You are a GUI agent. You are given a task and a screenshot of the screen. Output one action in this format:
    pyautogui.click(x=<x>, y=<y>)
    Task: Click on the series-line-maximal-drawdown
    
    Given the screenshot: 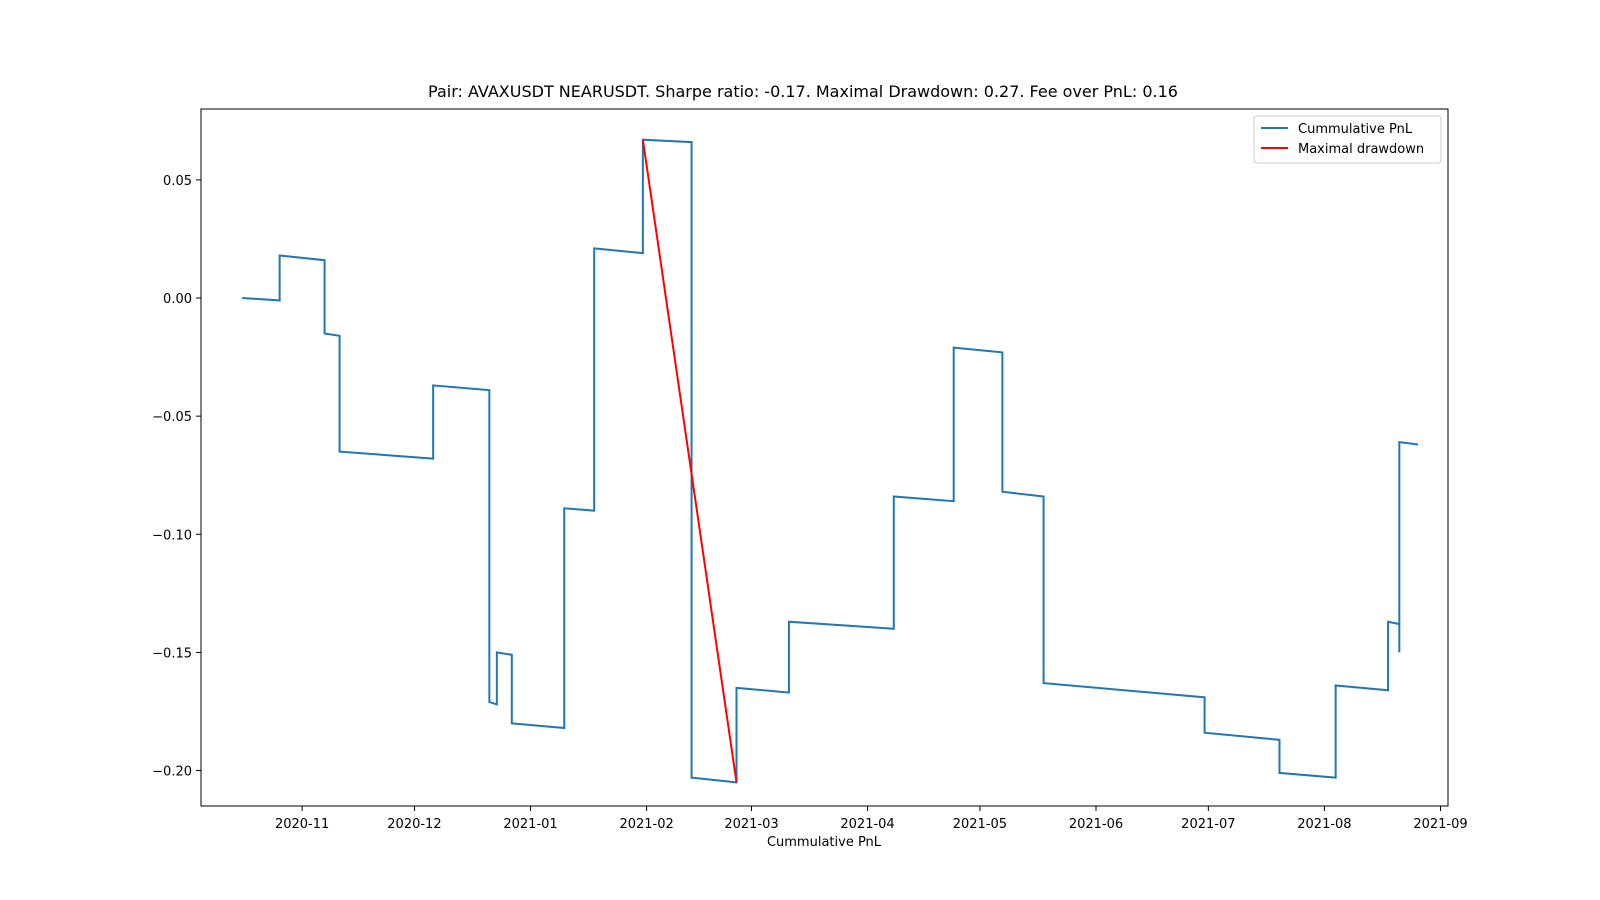 What is the action you would take?
    pyautogui.click(x=689, y=461)
    